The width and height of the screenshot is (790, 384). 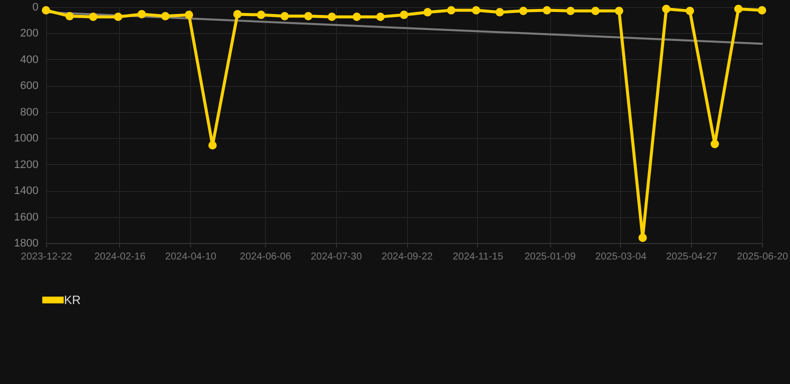 What do you see at coordinates (478, 257) in the screenshot?
I see `x-tick-label: 2024-11-15` at bounding box center [478, 257].